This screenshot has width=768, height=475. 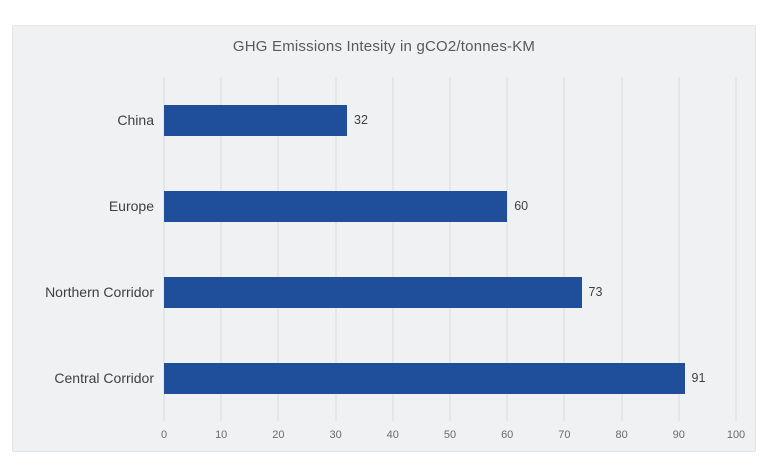 What do you see at coordinates (135, 120) in the screenshot?
I see `category-label: China` at bounding box center [135, 120].